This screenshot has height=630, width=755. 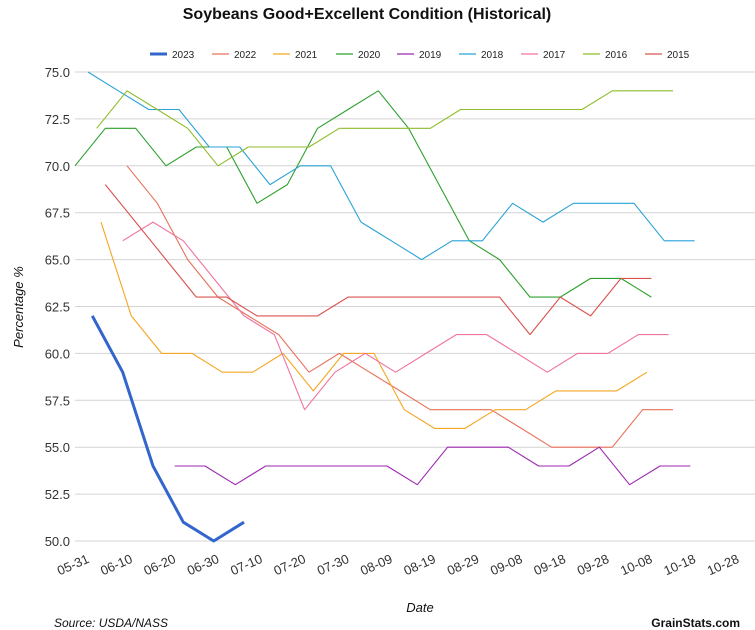 What do you see at coordinates (492, 55) in the screenshot?
I see `legend-label-2018: 2018` at bounding box center [492, 55].